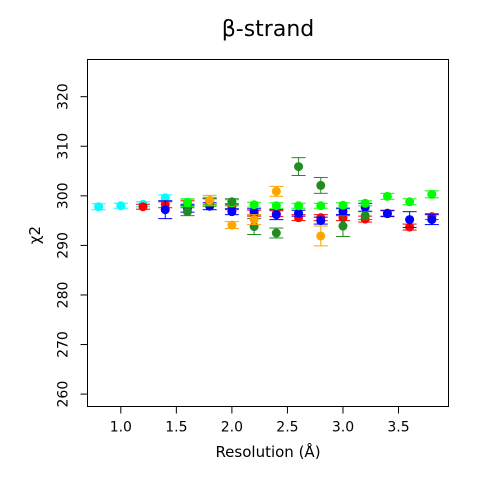 Image resolution: width=480 pixels, height=480 pixels. What do you see at coordinates (64, 344) in the screenshot?
I see `y-tick-label: 270` at bounding box center [64, 344].